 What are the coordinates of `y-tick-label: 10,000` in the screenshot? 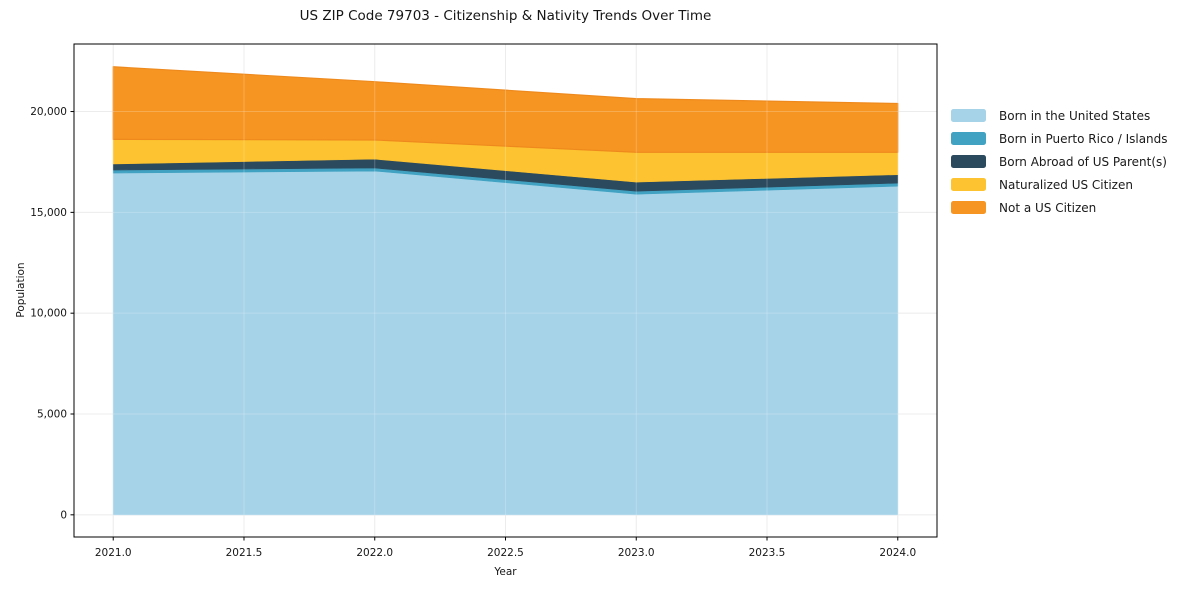 It's located at (48, 314).